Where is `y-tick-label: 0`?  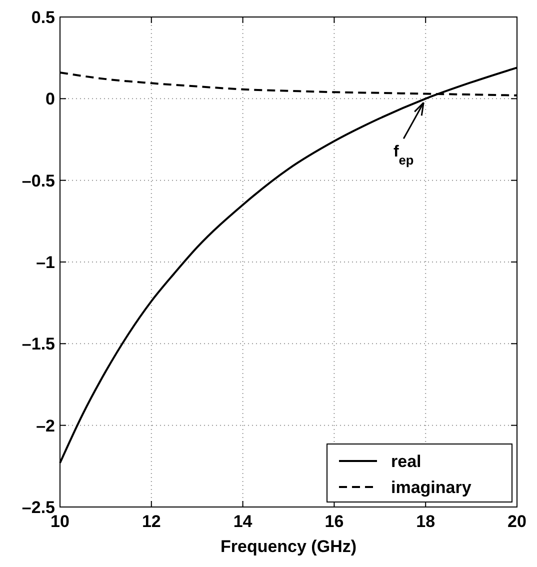
y-tick-label: 0 is located at coordinates (50, 99).